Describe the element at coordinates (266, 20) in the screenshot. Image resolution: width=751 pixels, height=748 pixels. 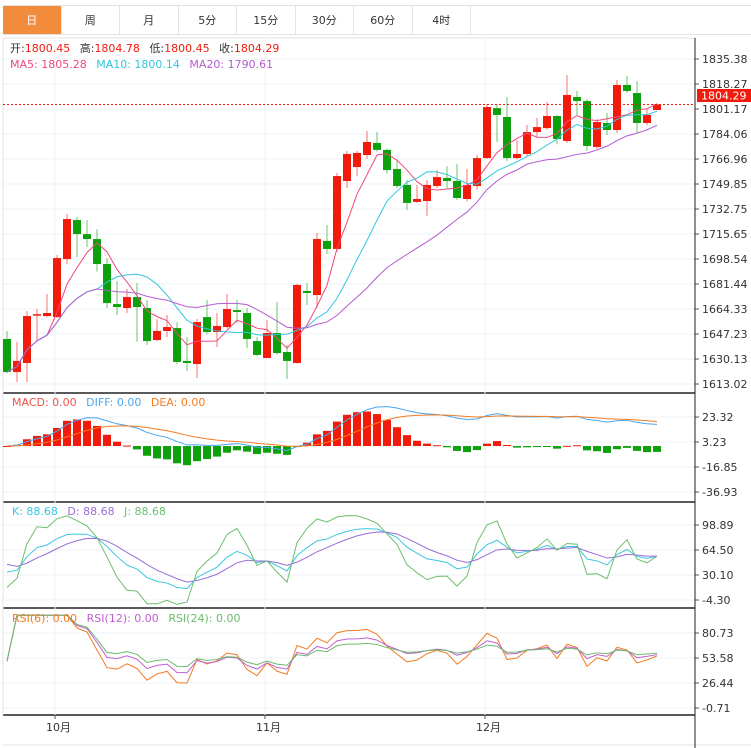
I see `tab-15min: 15分` at that location.